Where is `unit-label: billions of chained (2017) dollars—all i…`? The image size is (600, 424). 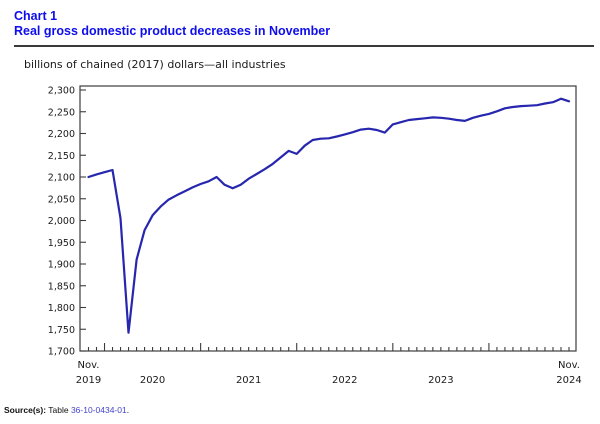 unit-label: billions of chained (2017) dollars—all i… is located at coordinates (155, 64).